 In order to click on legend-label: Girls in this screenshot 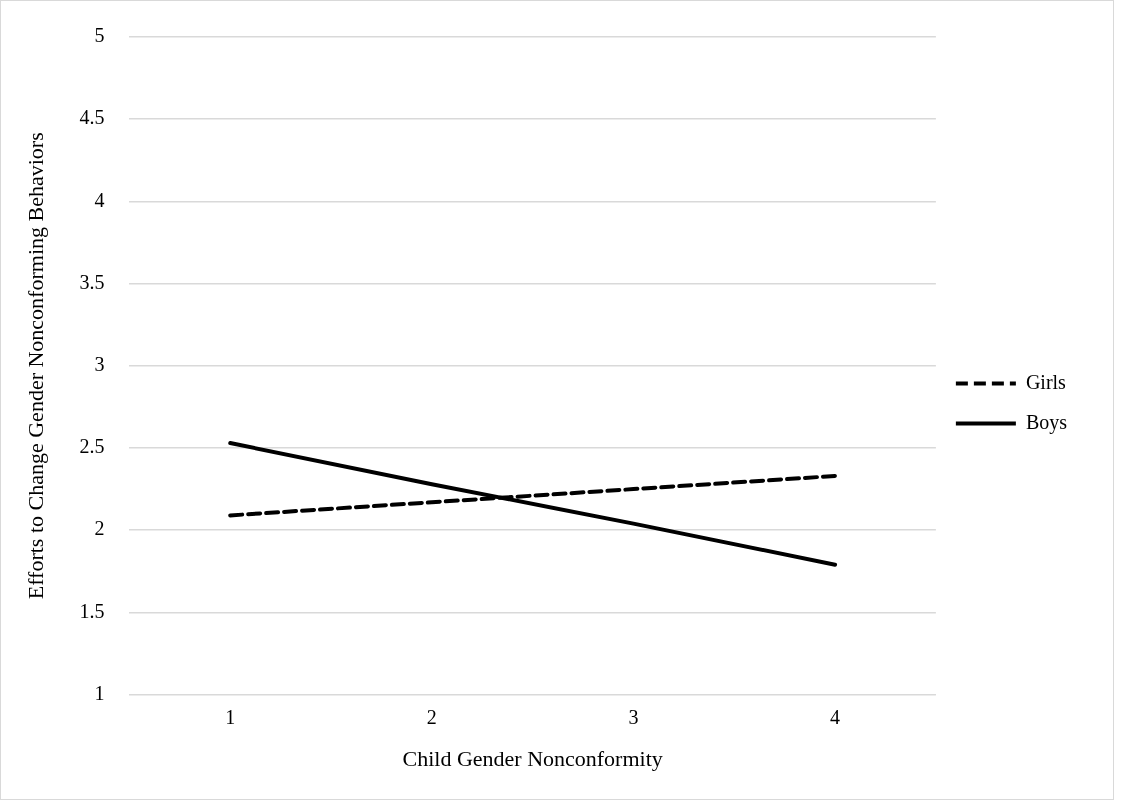, I will do `click(1046, 381)`.